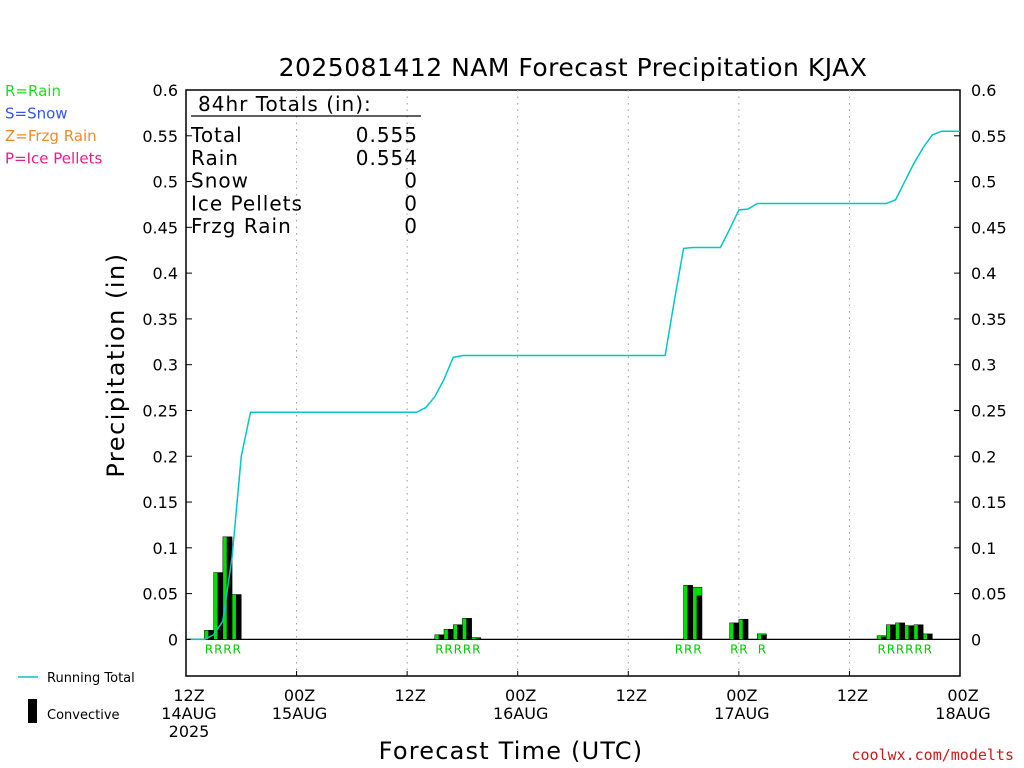 This screenshot has height=768, width=1024. What do you see at coordinates (83, 715) in the screenshot?
I see `convective-legend-label: Convective` at bounding box center [83, 715].